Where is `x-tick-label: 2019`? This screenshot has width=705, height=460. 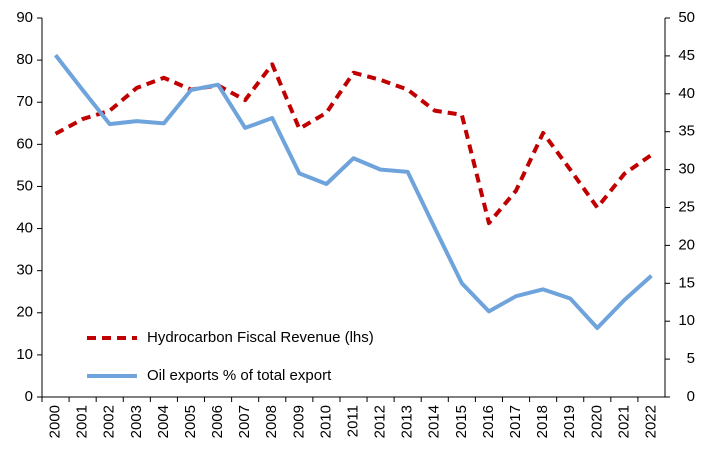 x-tick-label: 2019 is located at coordinates (569, 421).